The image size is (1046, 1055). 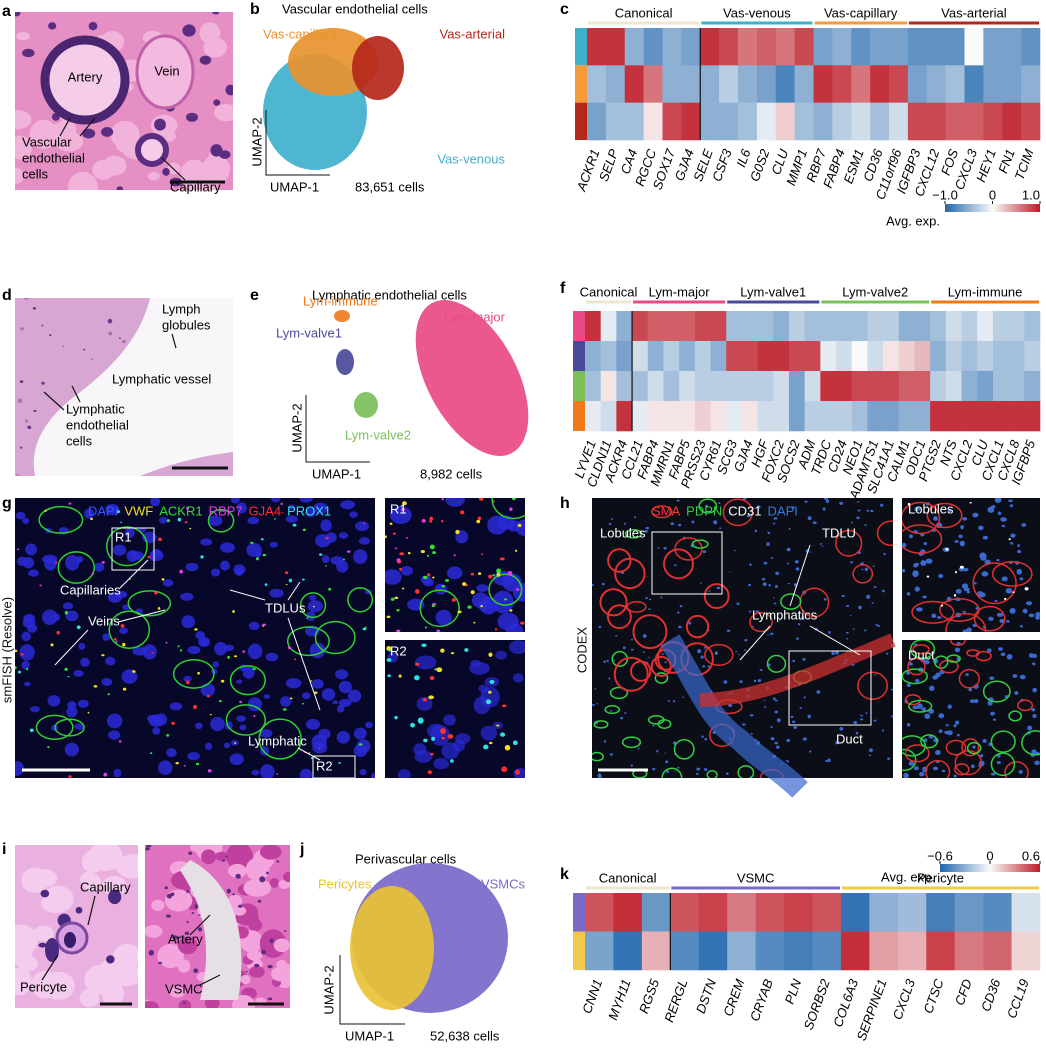 I want to click on arrow, so click(x=122, y=149).